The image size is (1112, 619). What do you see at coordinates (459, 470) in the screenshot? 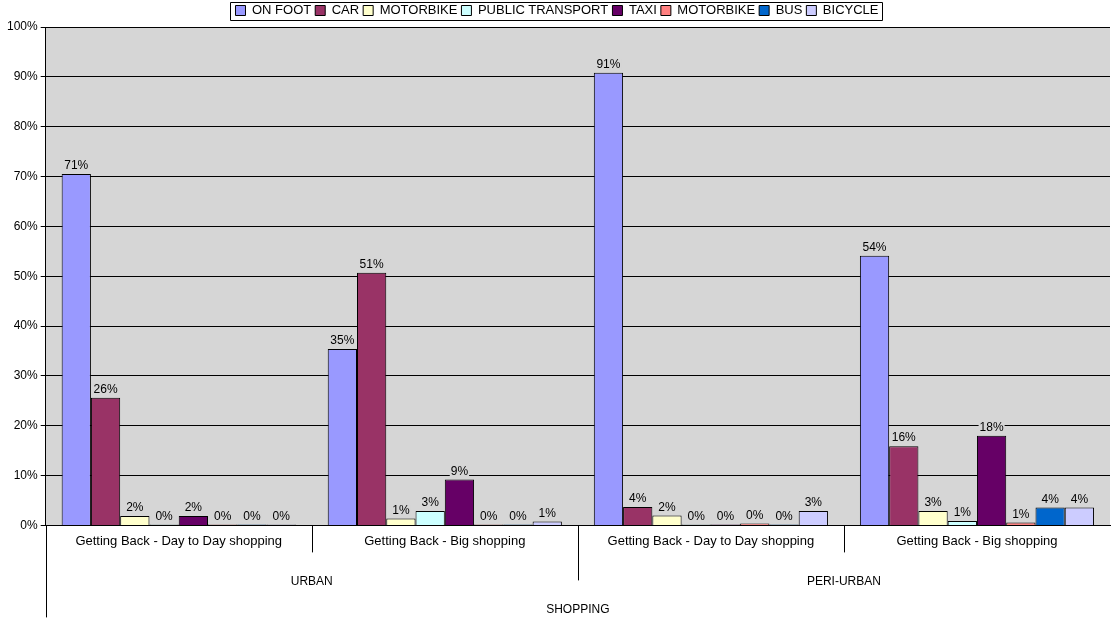
I see `data-label: 9%` at bounding box center [459, 470].